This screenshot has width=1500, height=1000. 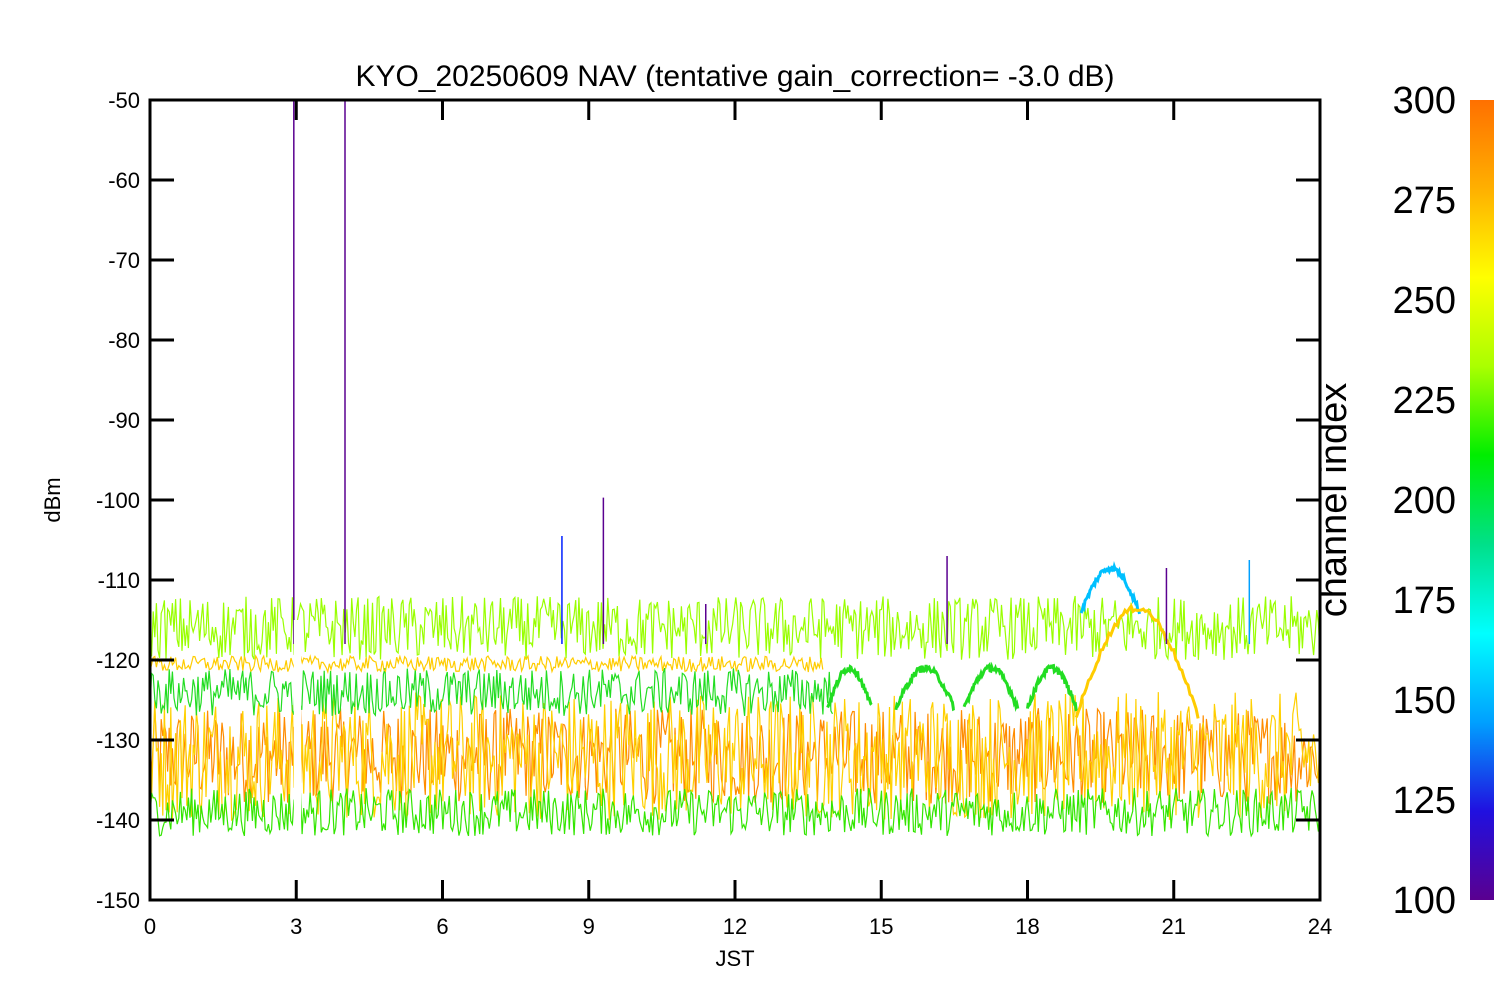 I want to click on colorbar-ticks: 300 275 250 225 200 175 150 125 100, so click(x=1424, y=501).